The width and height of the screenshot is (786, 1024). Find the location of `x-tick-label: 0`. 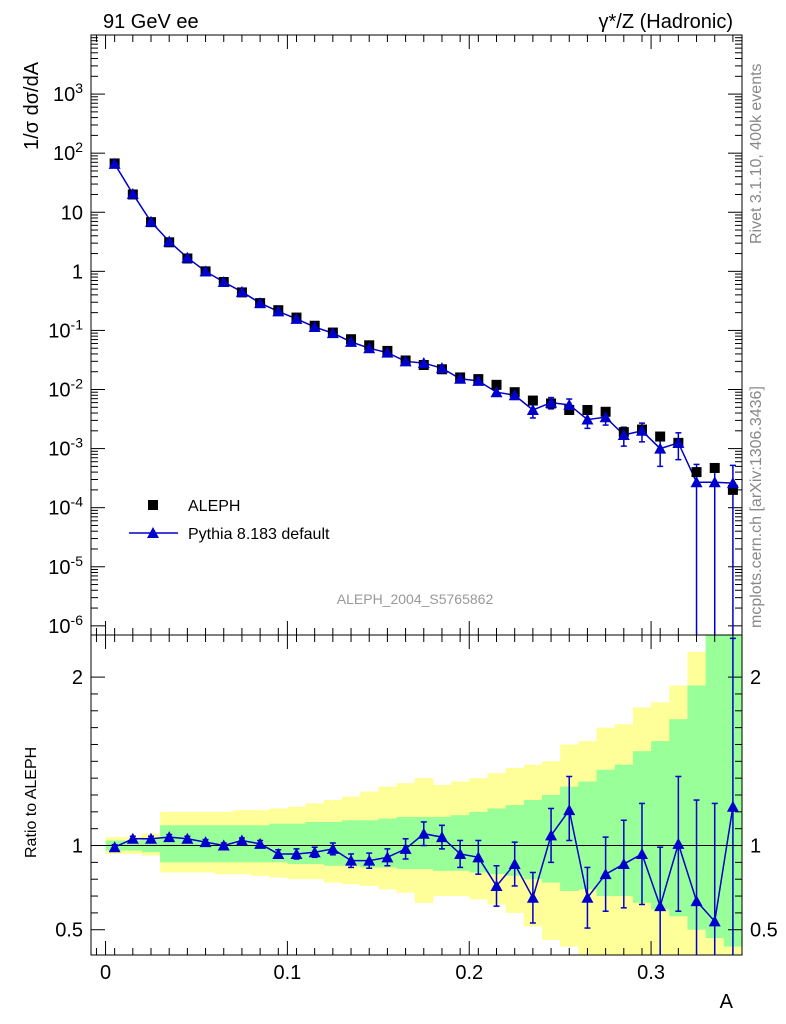

x-tick-label: 0 is located at coordinates (105, 973).